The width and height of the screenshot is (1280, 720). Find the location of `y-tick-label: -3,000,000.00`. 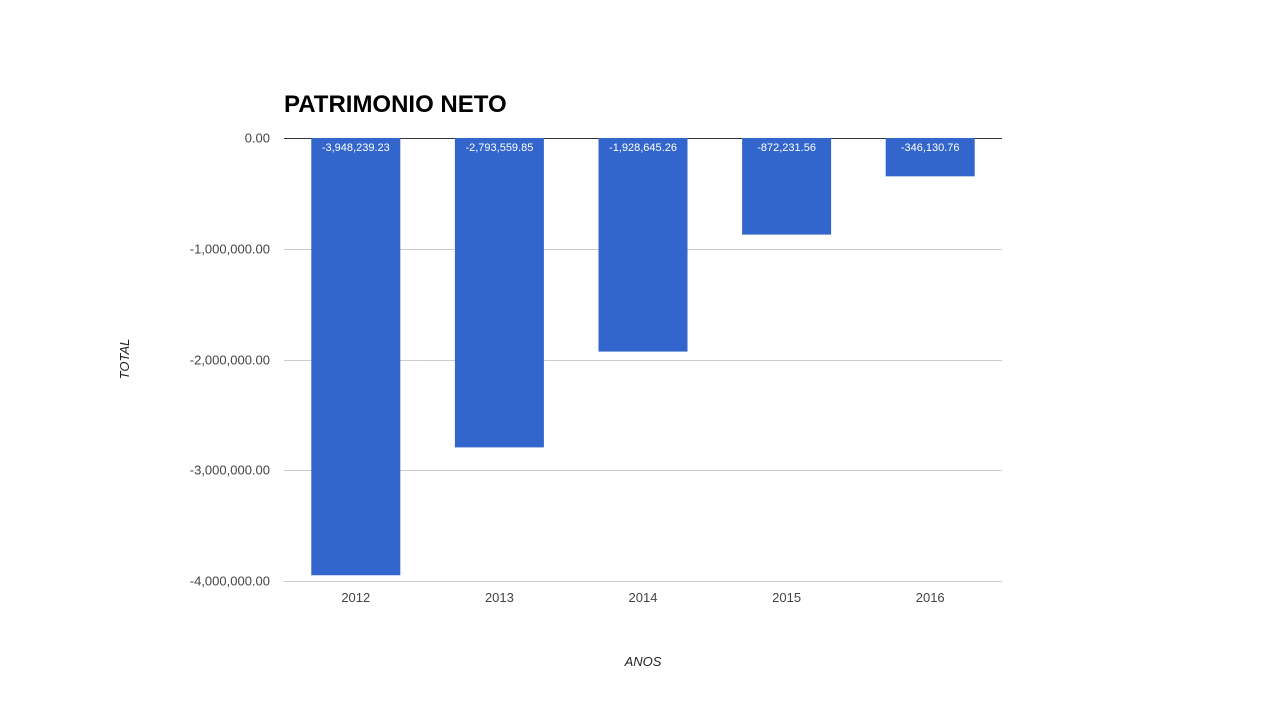

y-tick-label: -3,000,000.00 is located at coordinates (230, 470).